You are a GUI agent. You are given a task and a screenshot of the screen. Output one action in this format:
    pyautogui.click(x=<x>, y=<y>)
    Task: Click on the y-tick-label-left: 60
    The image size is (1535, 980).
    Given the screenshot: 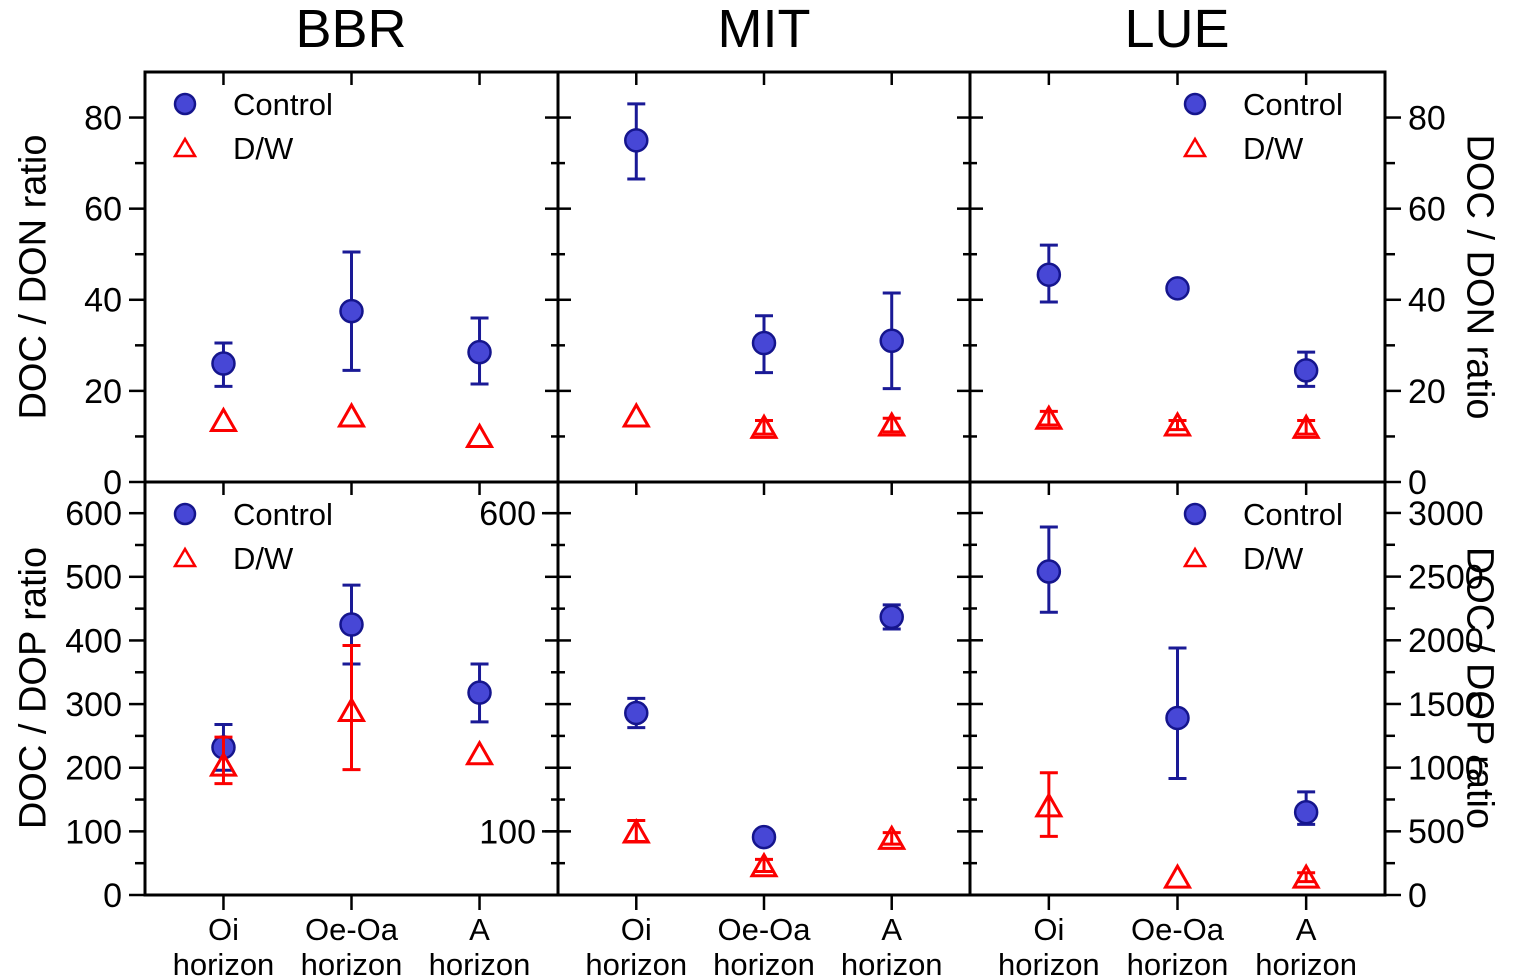 What is the action you would take?
    pyautogui.click(x=103, y=210)
    